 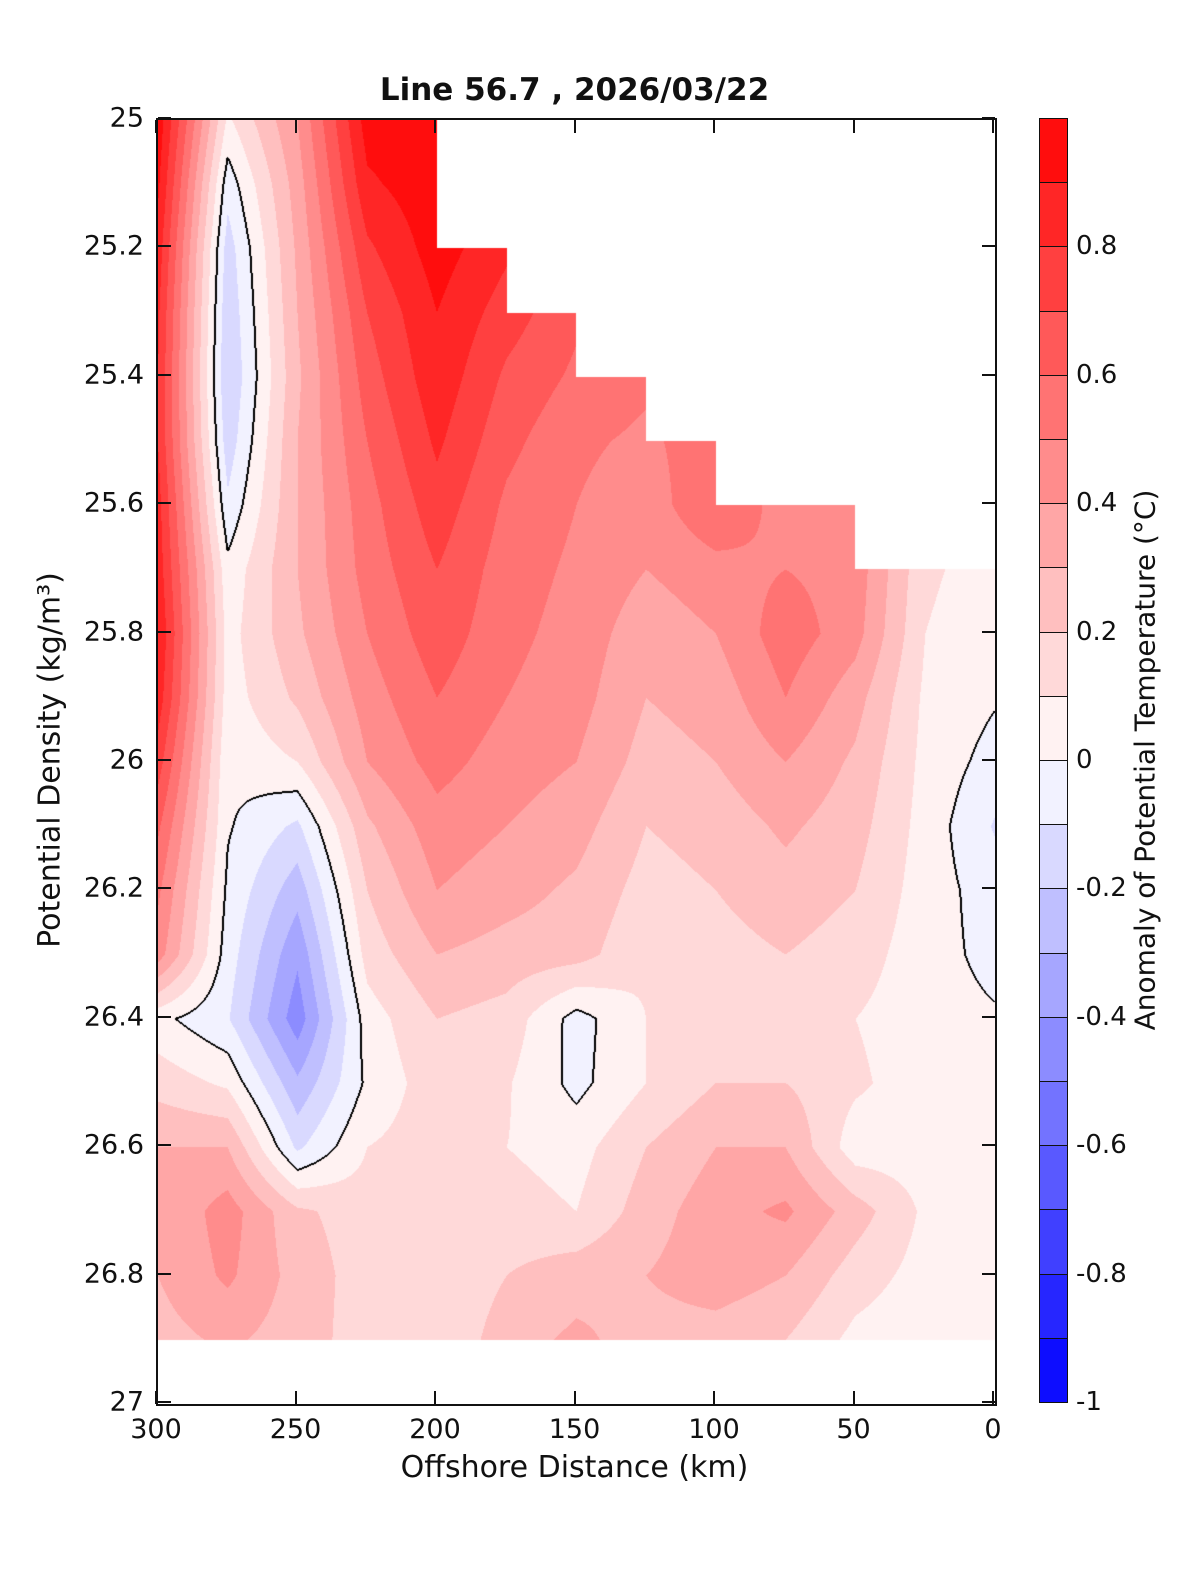 What do you see at coordinates (1101, 1145) in the screenshot?
I see `colorbar-tick-label: -0.6` at bounding box center [1101, 1145].